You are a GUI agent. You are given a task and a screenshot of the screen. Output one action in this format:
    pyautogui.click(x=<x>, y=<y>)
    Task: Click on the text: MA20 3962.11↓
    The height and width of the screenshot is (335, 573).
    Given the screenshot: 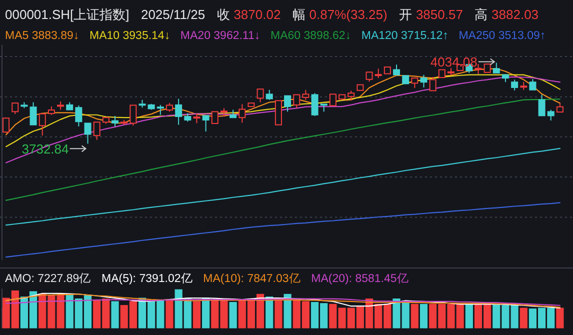 What is the action you would take?
    pyautogui.click(x=220, y=36)
    